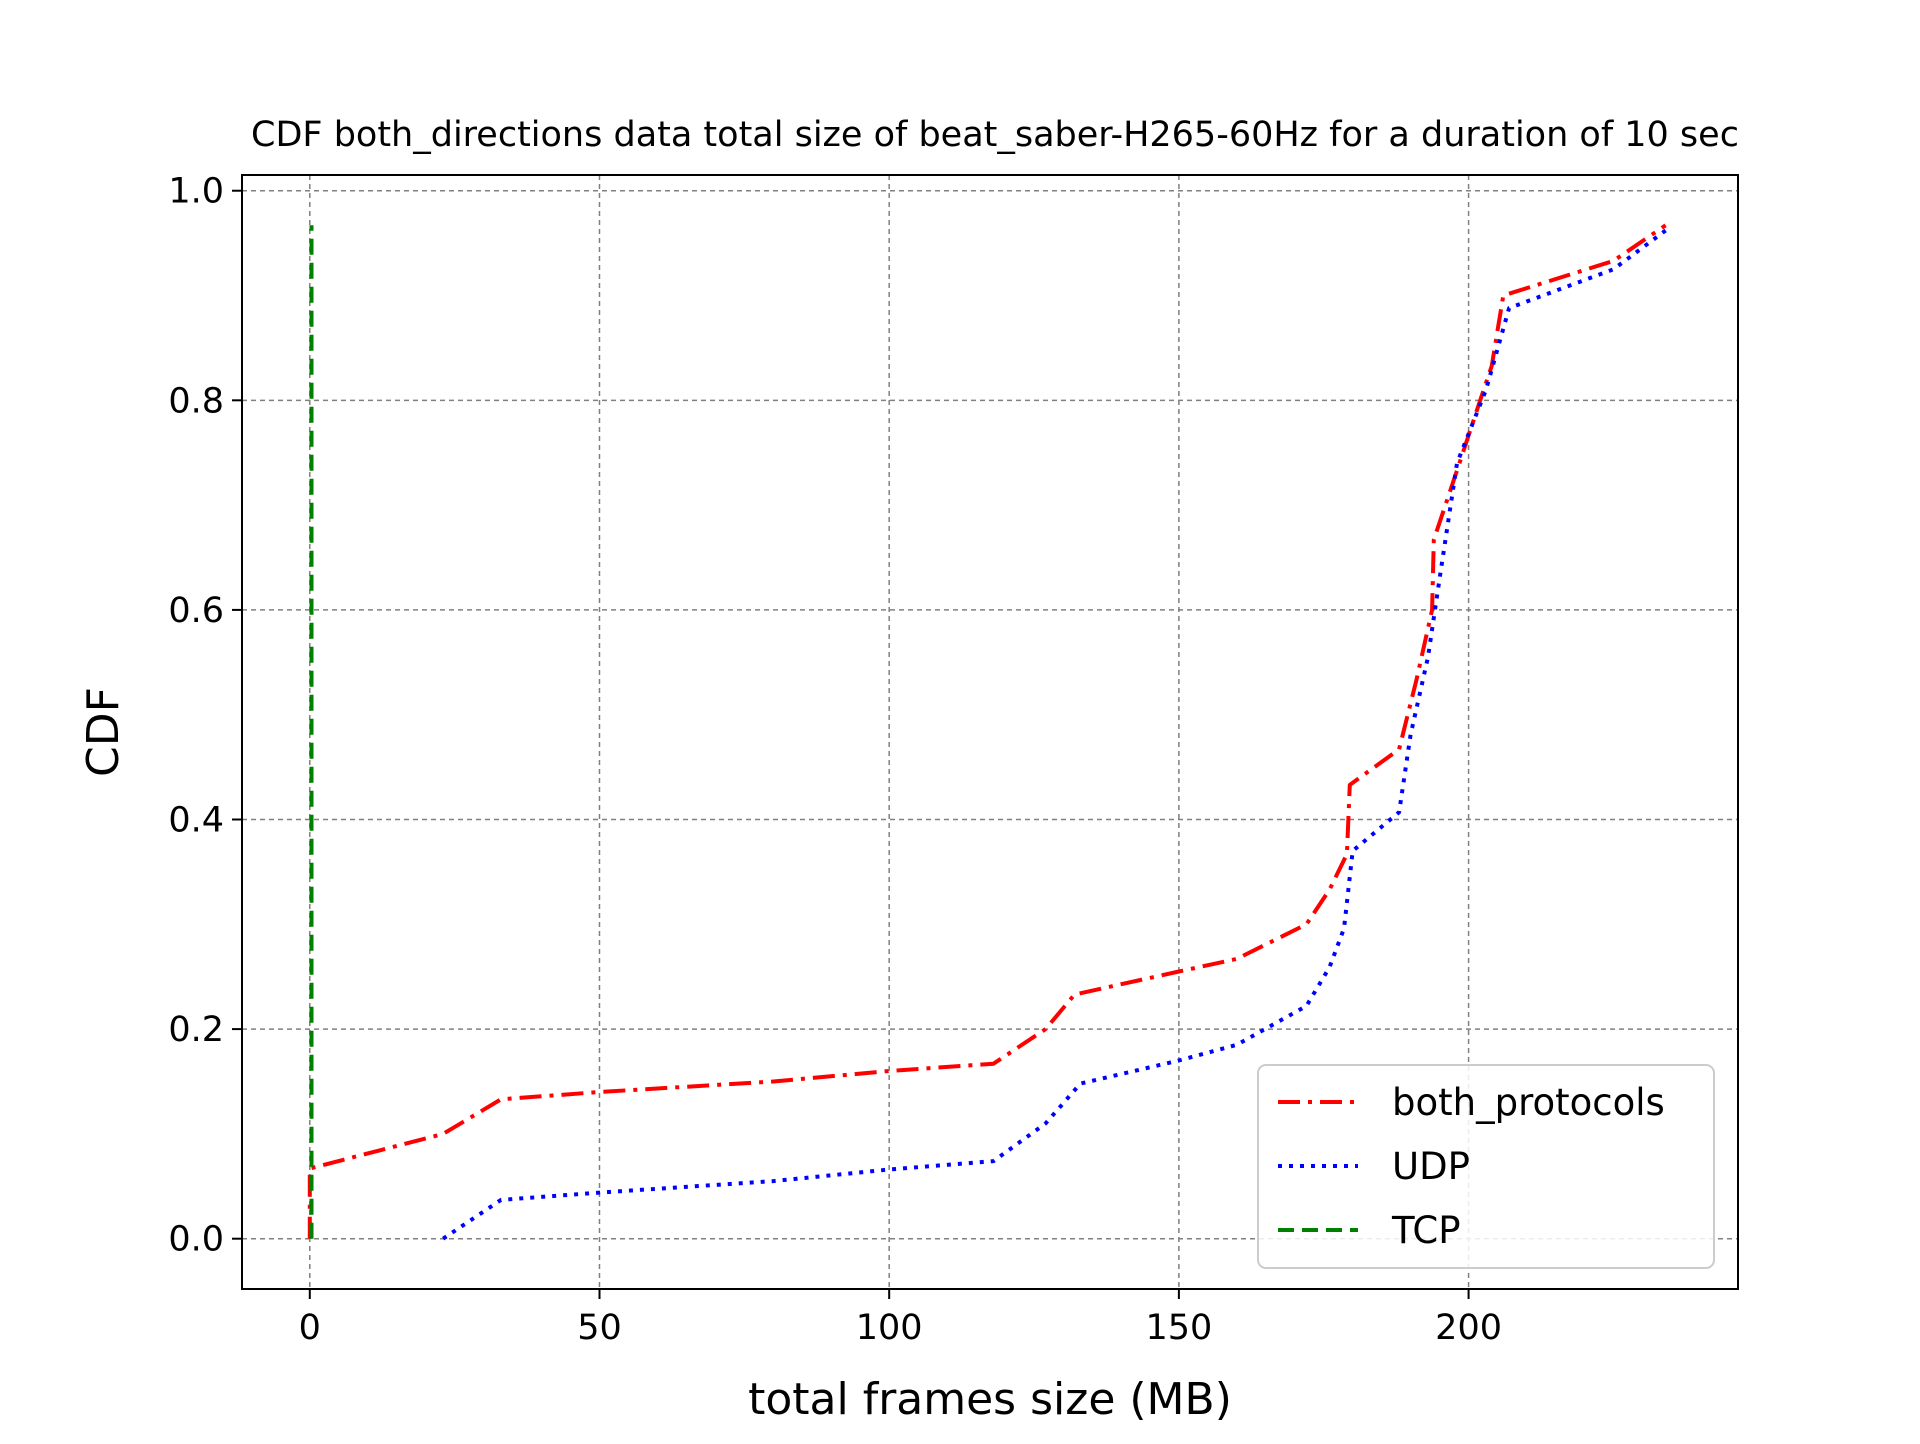  Describe the element at coordinates (196, 1240) in the screenshot. I see `y-tick-label: 0.0` at that location.